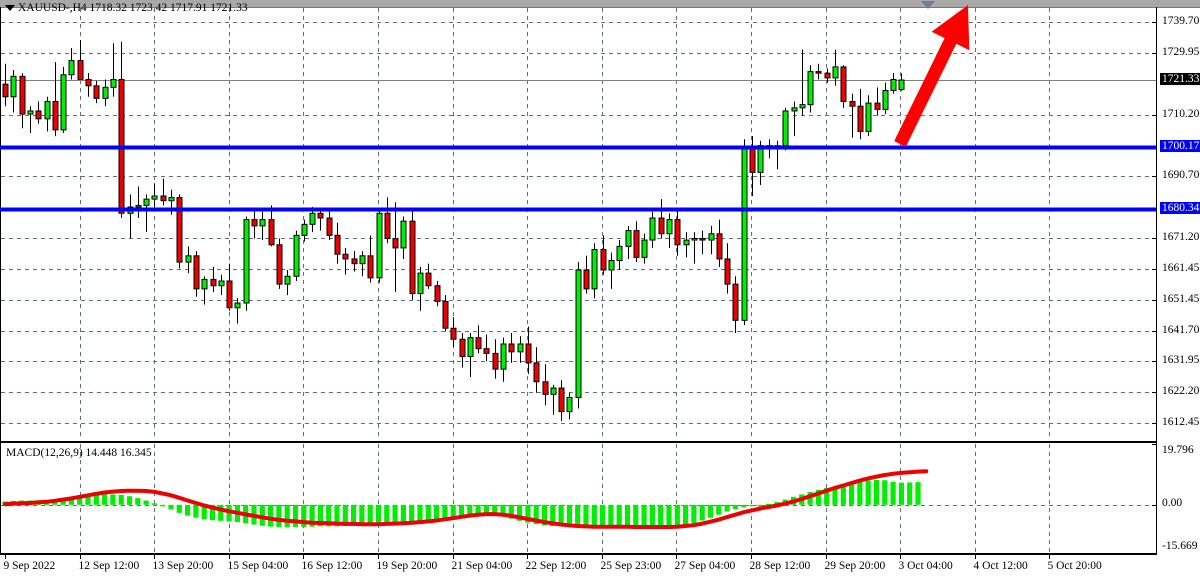 The width and height of the screenshot is (1200, 580). What do you see at coordinates (1181, 51) in the screenshot?
I see `price-axis-tick-label: 1729.95` at bounding box center [1181, 51].